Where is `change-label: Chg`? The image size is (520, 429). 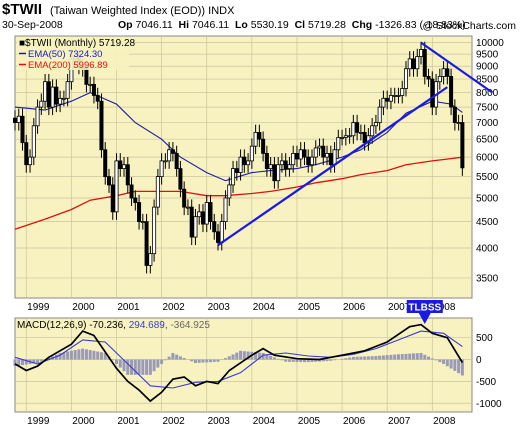 change-label: Chg is located at coordinates (362, 25).